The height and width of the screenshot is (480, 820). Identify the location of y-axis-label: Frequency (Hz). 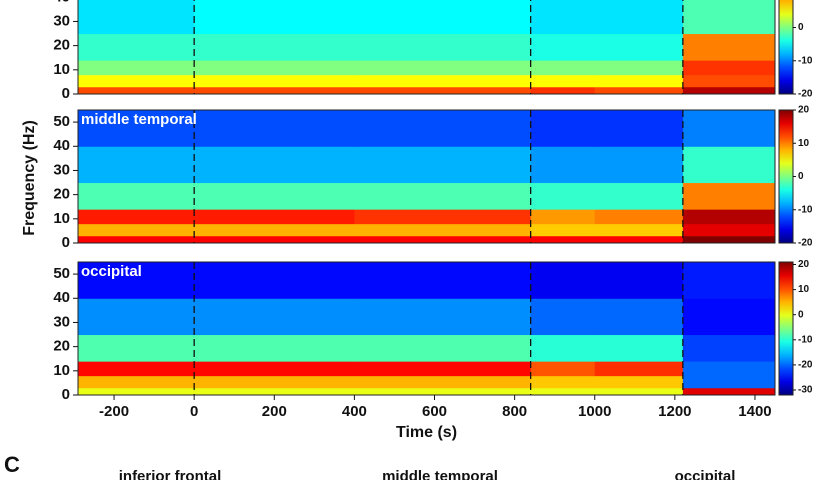
(29, 178).